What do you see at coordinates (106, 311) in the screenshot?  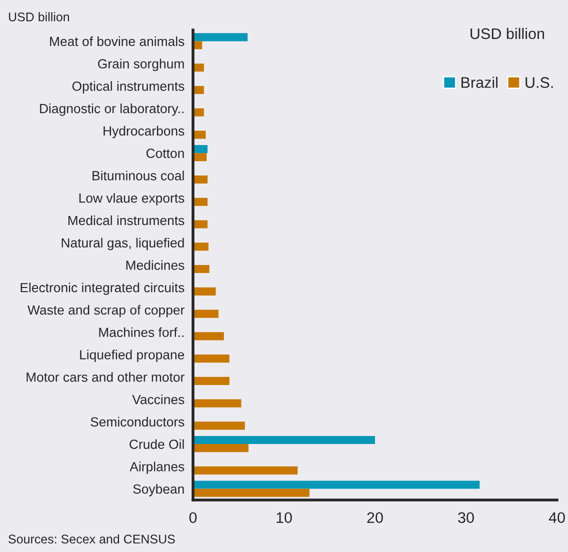 I see `y-tick-label: Waste and scrap of copper` at bounding box center [106, 311].